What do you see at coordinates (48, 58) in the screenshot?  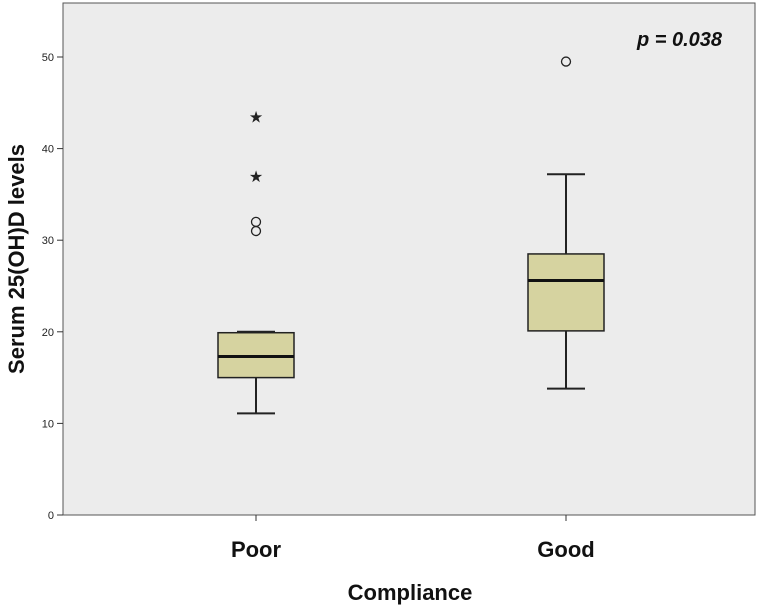 I see `y-tick-label: 50` at bounding box center [48, 58].